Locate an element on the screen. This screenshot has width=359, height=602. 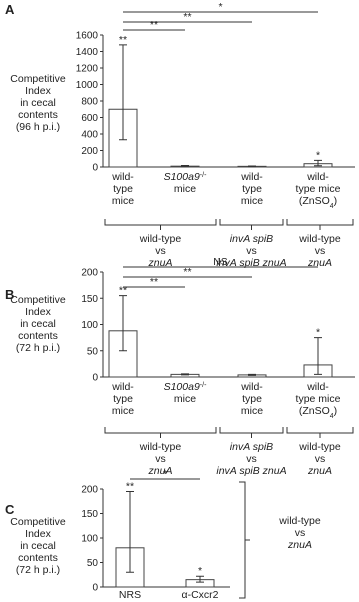
x-tick-label: α-Cxcr2 is located at coordinates (200, 595).